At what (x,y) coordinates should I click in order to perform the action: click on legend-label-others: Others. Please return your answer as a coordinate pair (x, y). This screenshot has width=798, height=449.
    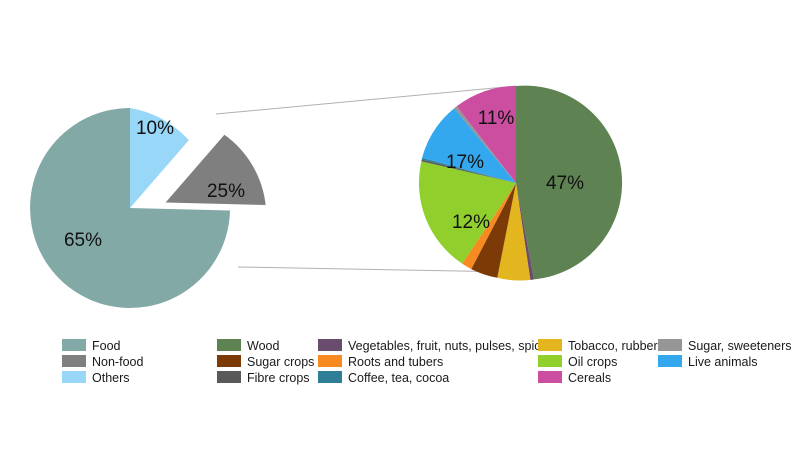
    Looking at the image, I should click on (111, 378).